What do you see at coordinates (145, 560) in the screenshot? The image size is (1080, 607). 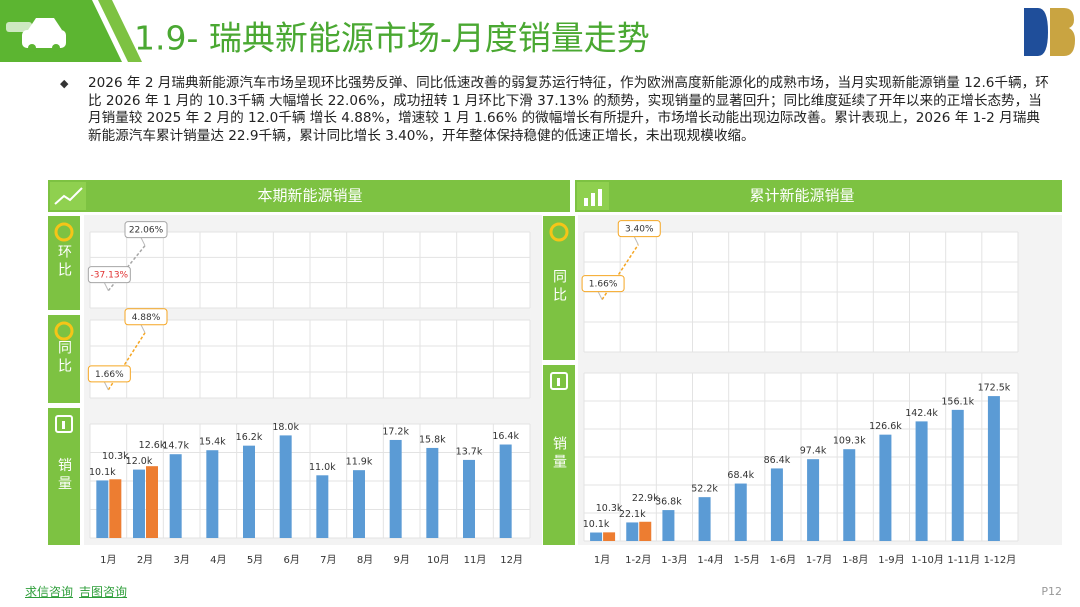 I see `x-tick-label: 2月` at bounding box center [145, 560].